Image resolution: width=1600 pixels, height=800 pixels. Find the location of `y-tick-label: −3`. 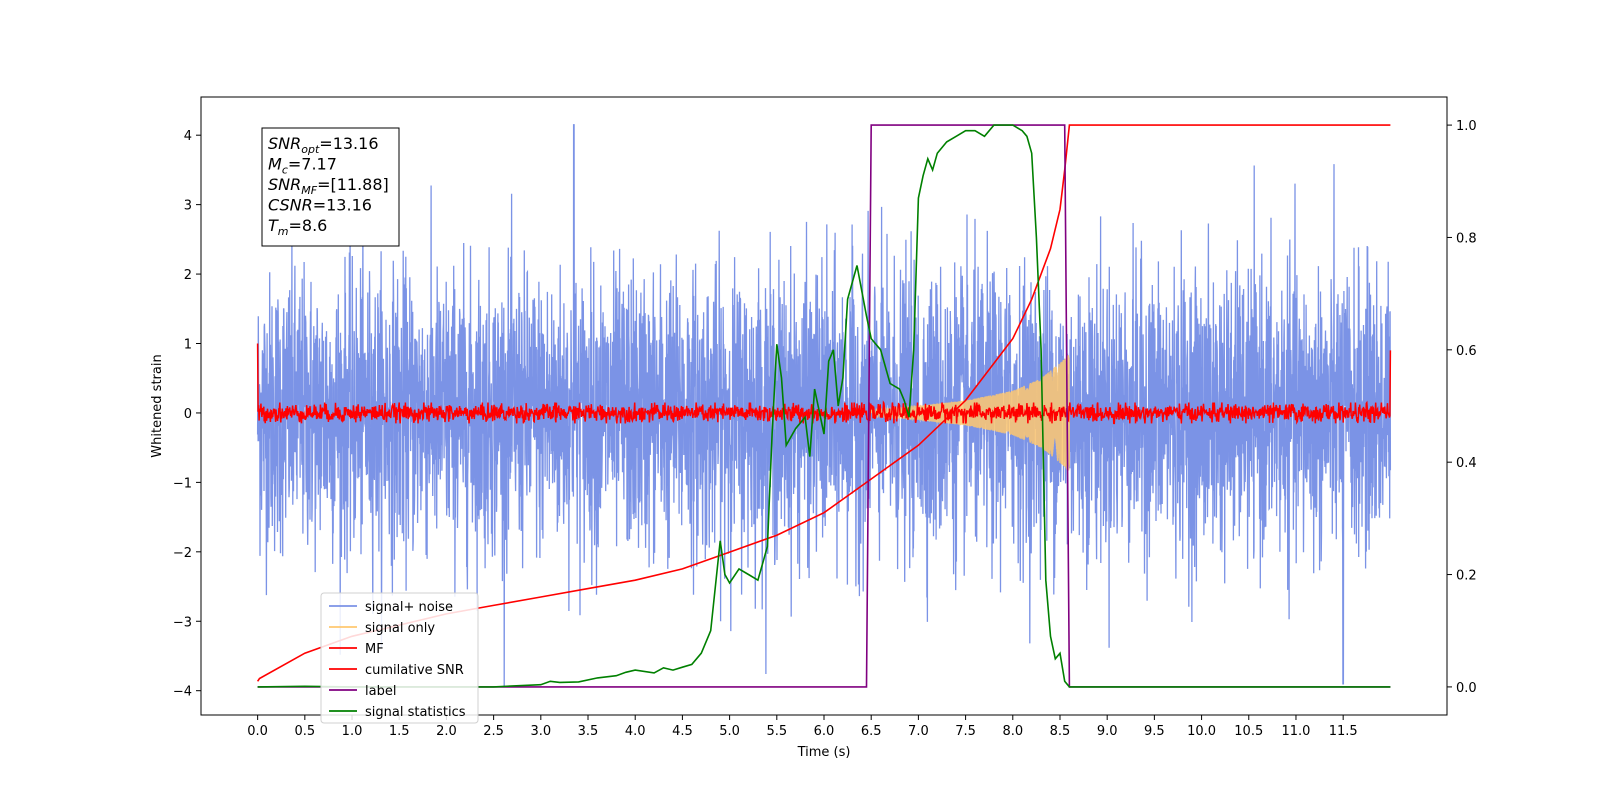

y-tick-label: −3 is located at coordinates (182, 622).